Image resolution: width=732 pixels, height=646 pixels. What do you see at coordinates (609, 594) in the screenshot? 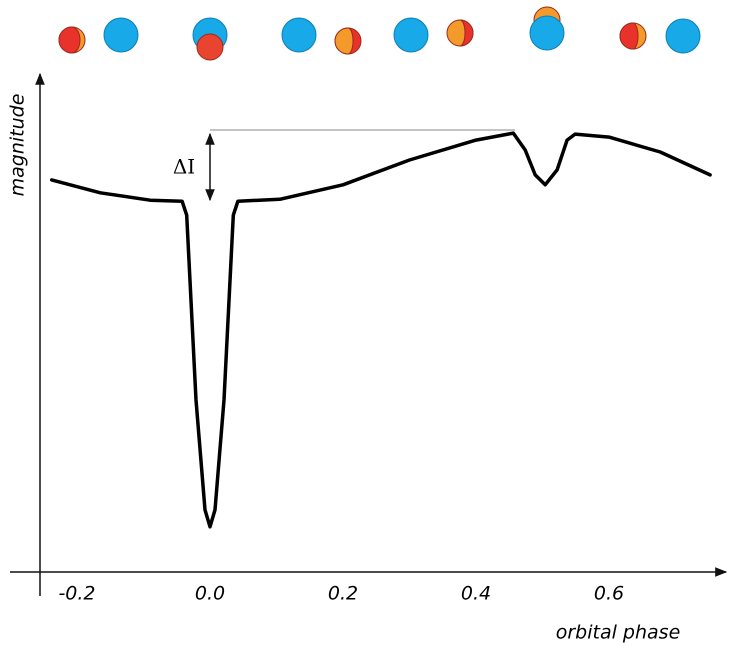
I see `x-tick-label: 0.6` at bounding box center [609, 594].